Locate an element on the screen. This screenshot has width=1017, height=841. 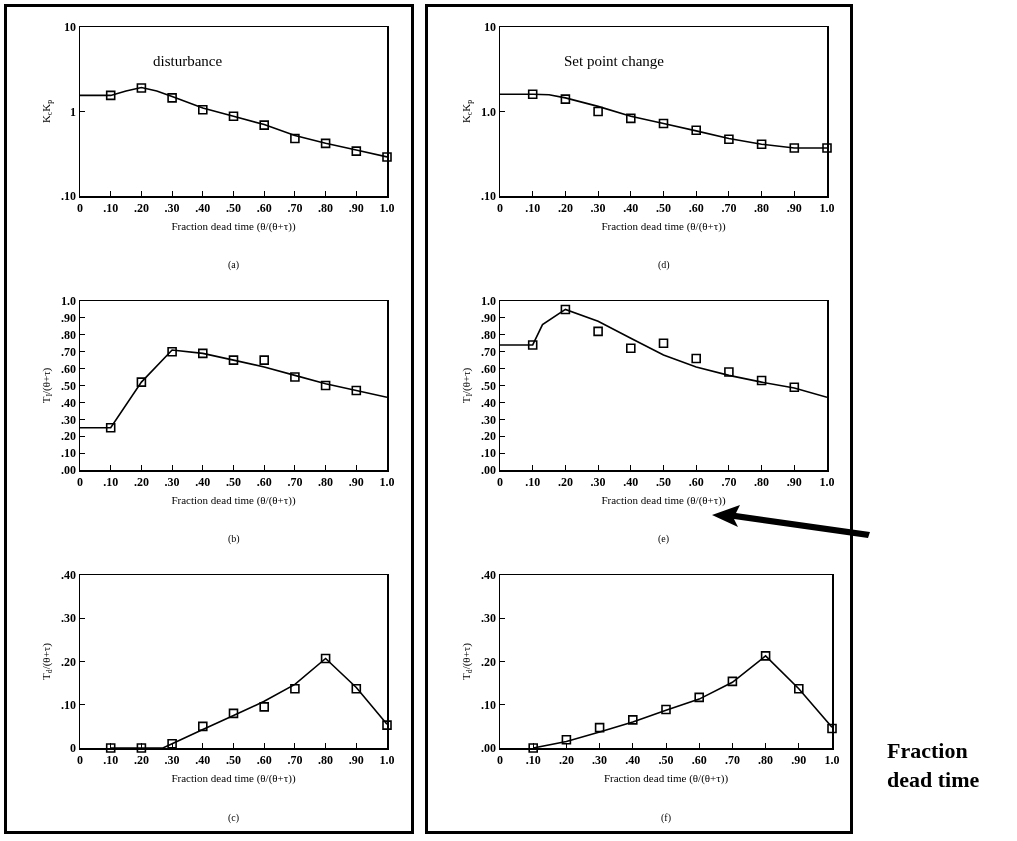
text: (b) is located at coordinates (234, 539).